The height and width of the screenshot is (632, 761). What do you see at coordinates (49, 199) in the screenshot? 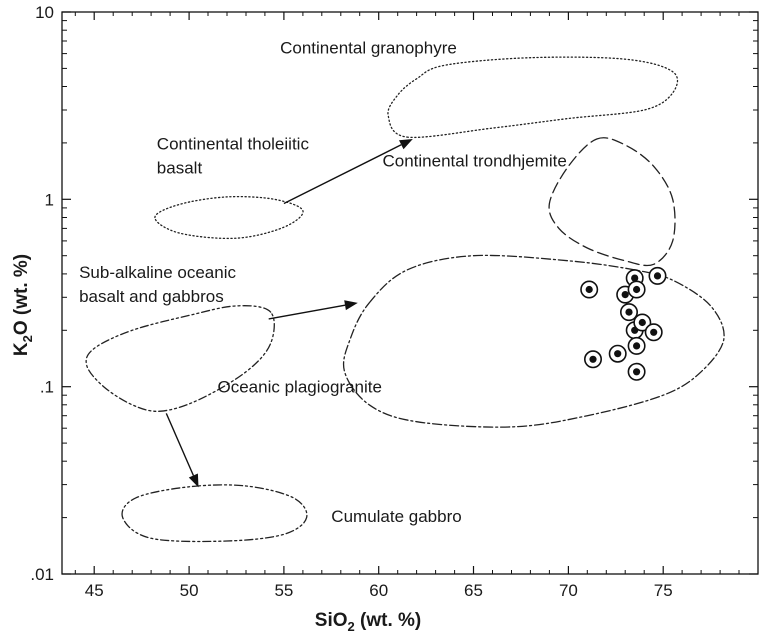
I see `y-tick-label: 1` at bounding box center [49, 199].